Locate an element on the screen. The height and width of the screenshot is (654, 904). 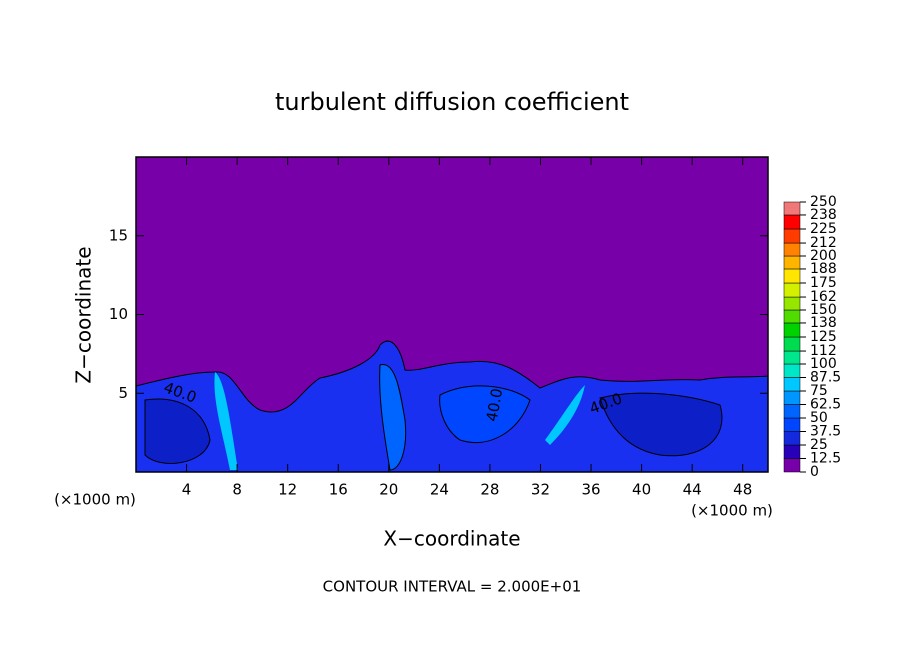
x-tick-label: 20 is located at coordinates (388, 490).